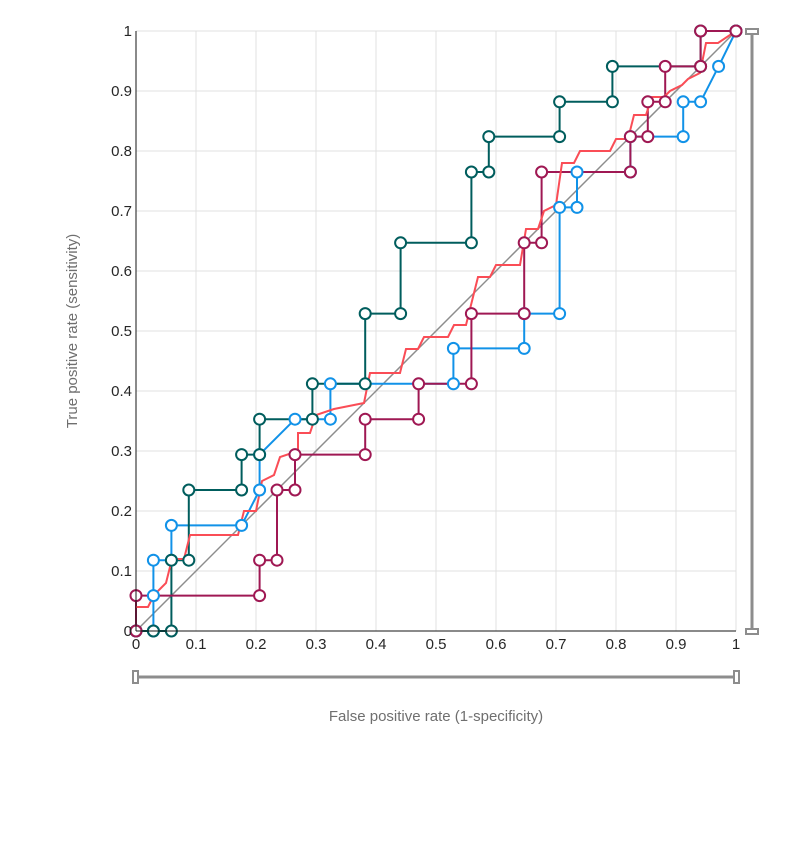 The width and height of the screenshot is (810, 855). Describe the element at coordinates (496, 644) in the screenshot. I see `x-tick-label: 0.6` at that location.